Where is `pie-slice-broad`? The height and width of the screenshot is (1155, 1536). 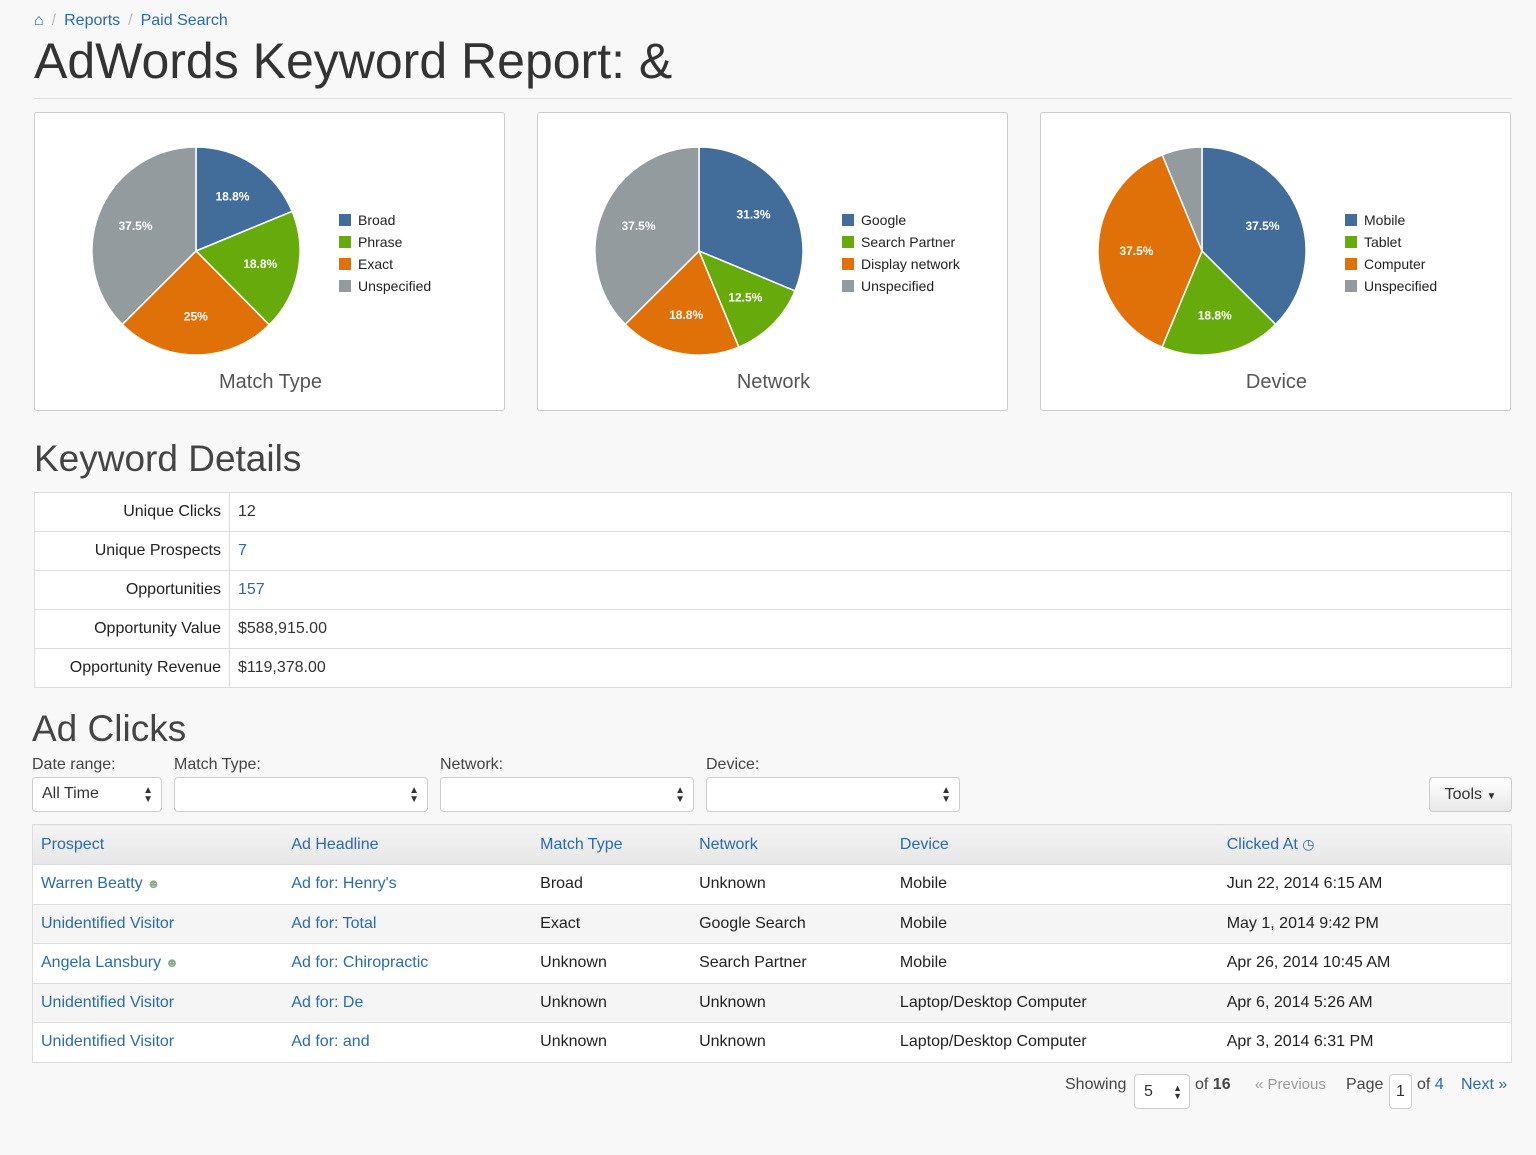 pie-slice-broad is located at coordinates (244, 199).